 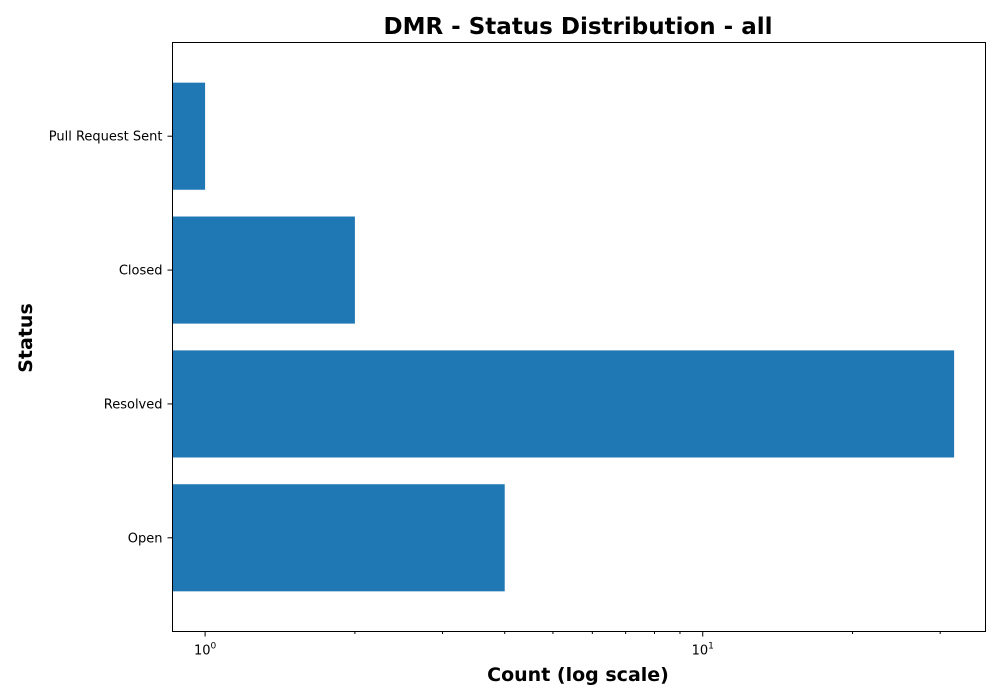 What do you see at coordinates (263, 270) in the screenshot?
I see `bar-closed` at bounding box center [263, 270].